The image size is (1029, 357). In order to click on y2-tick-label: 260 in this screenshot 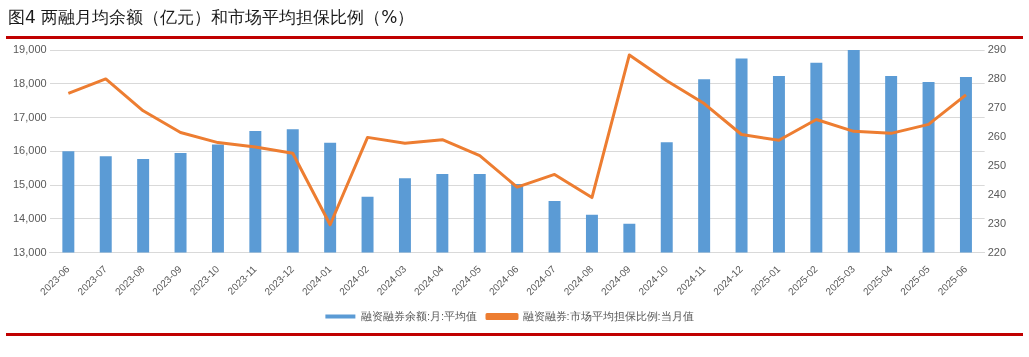, I will do `click(997, 135)`.